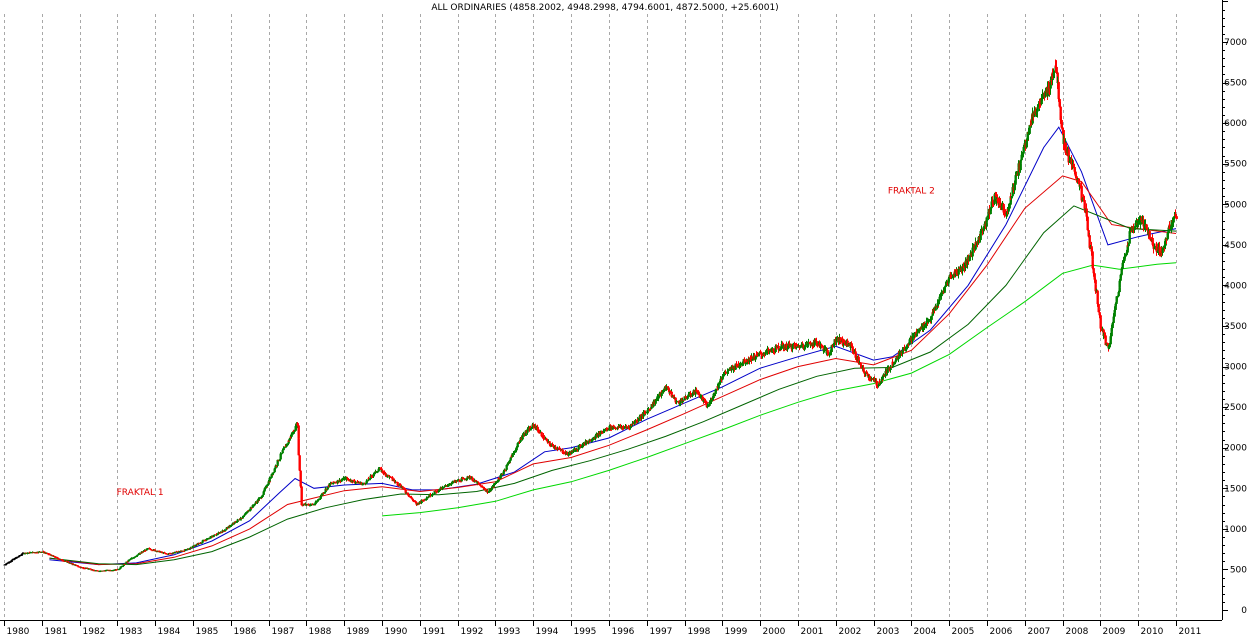  I want to click on x-tick-label: 1985, so click(207, 631).